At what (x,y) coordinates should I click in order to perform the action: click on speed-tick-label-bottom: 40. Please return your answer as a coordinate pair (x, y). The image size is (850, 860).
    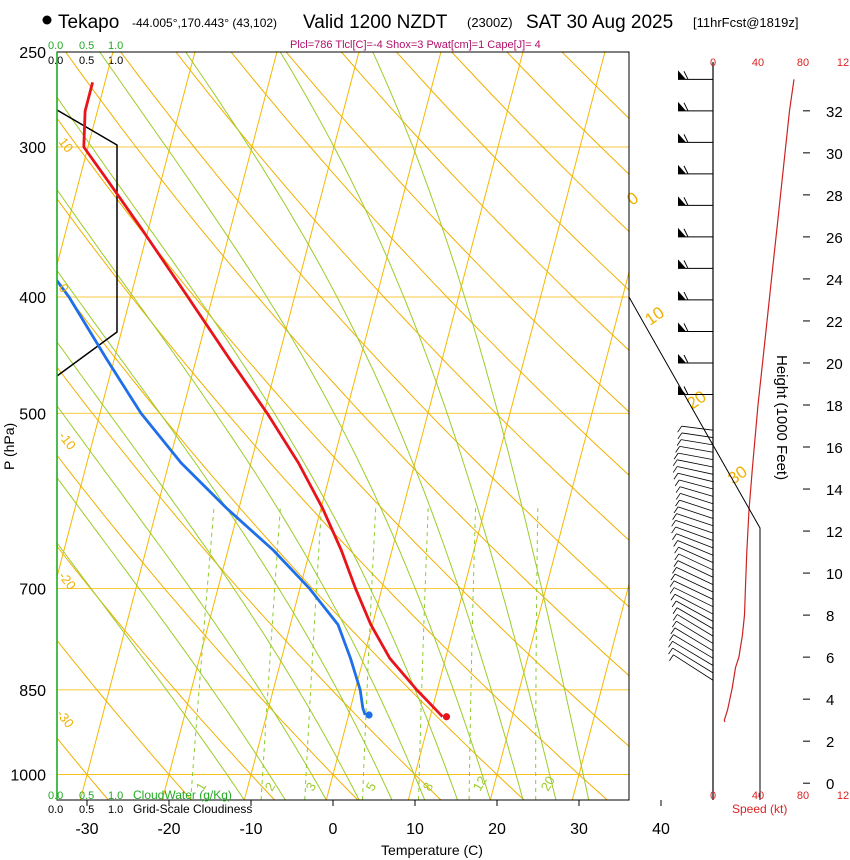
    Looking at the image, I should click on (758, 796).